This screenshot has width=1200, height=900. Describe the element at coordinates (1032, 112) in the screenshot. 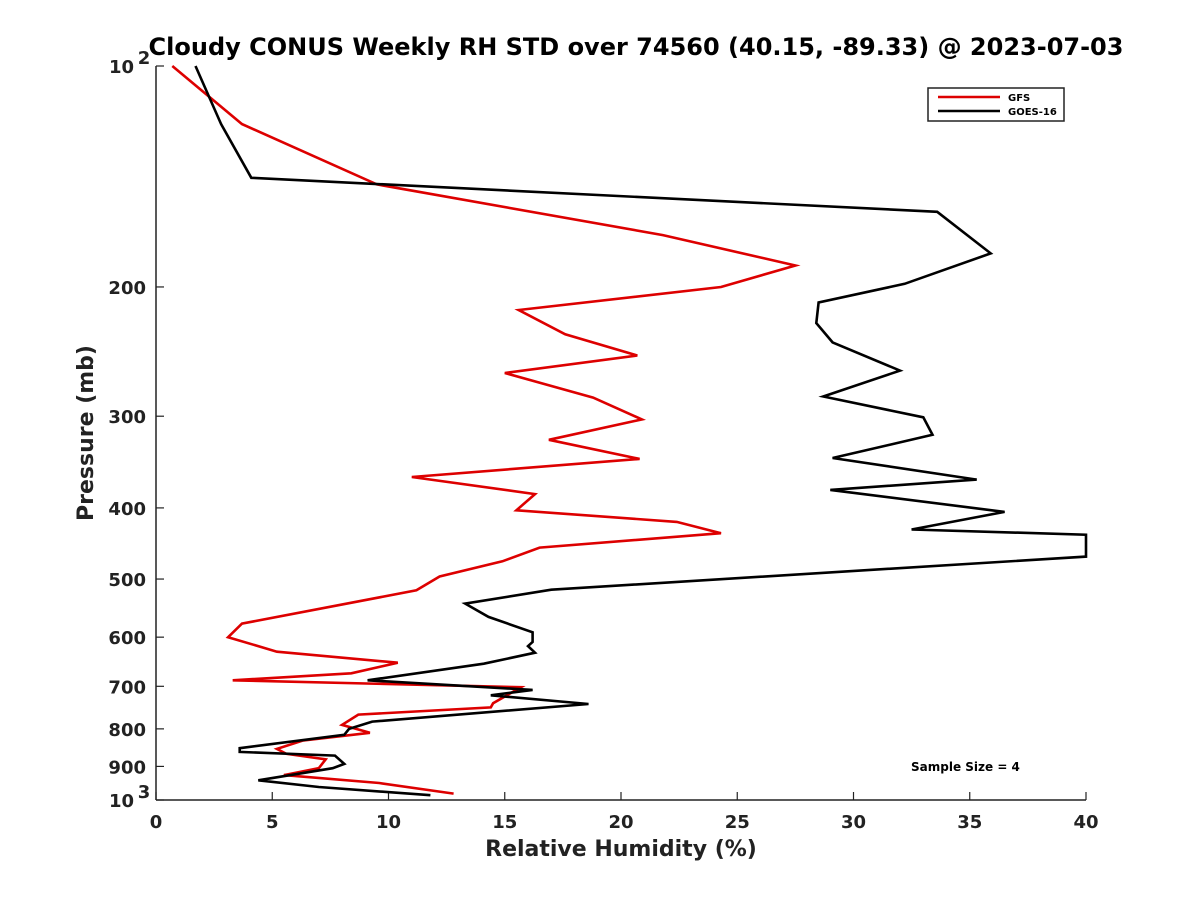

I see `legend-label-goes16: GOES-16` at that location.